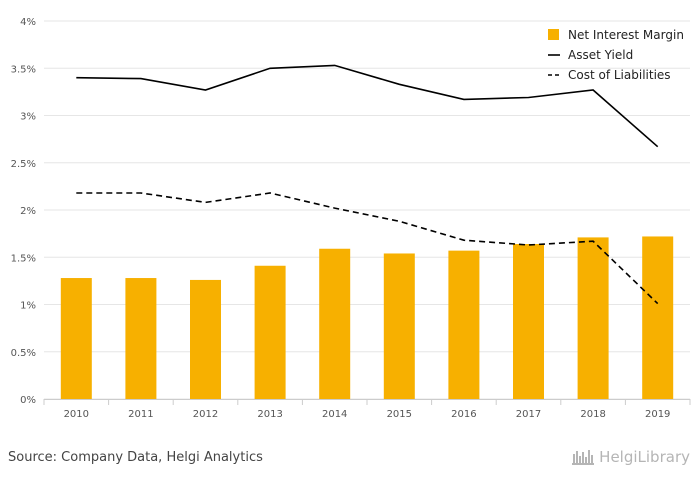 This screenshot has width=700, height=483. What do you see at coordinates (583, 457) in the screenshot?
I see `library-icon` at bounding box center [583, 457].